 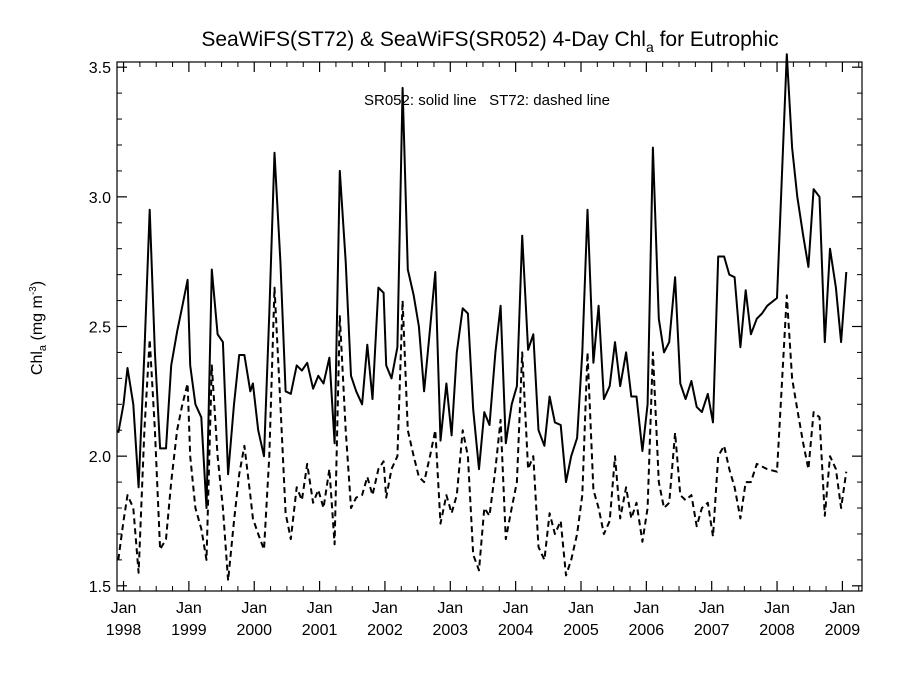 What do you see at coordinates (37, 320) in the screenshot?
I see `y-axis-label-unit: (mg m` at bounding box center [37, 320].